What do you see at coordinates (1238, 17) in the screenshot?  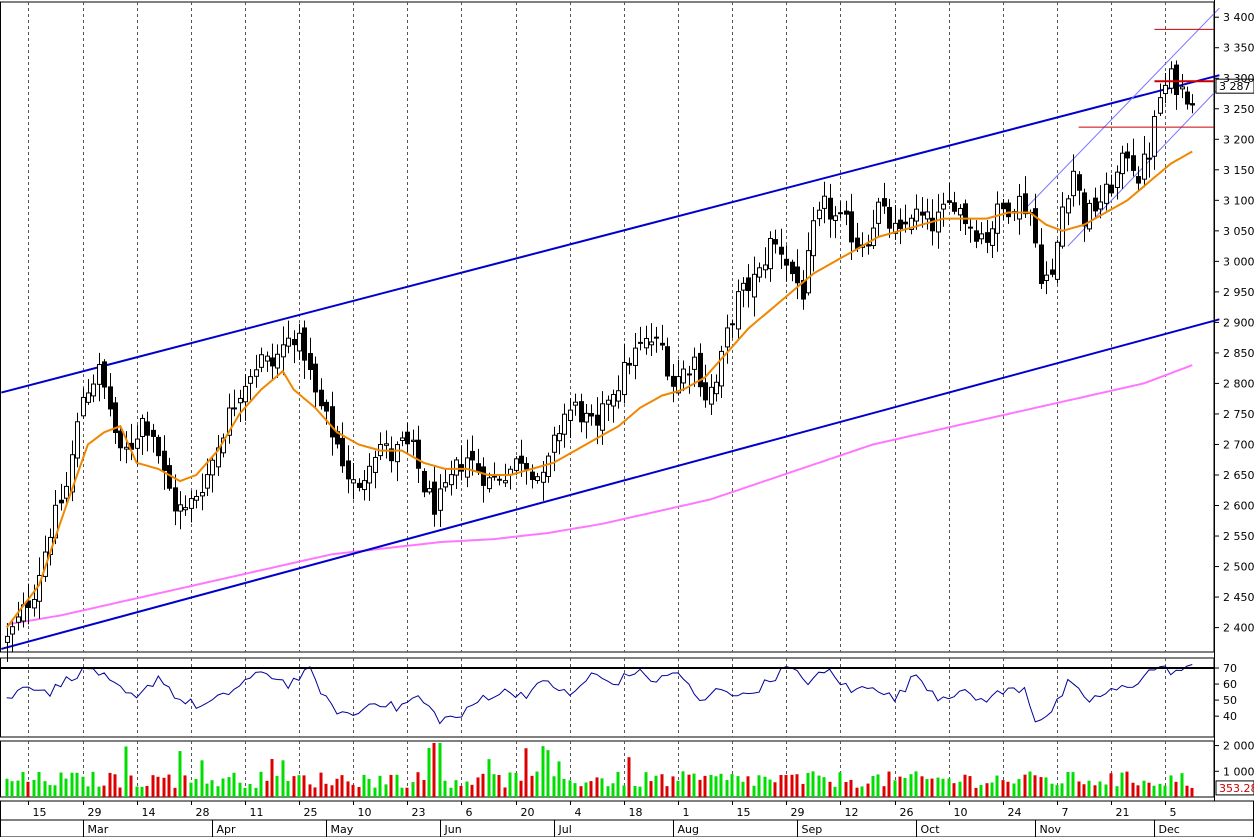 I see `price-tick-label: 3 400` at bounding box center [1238, 17].